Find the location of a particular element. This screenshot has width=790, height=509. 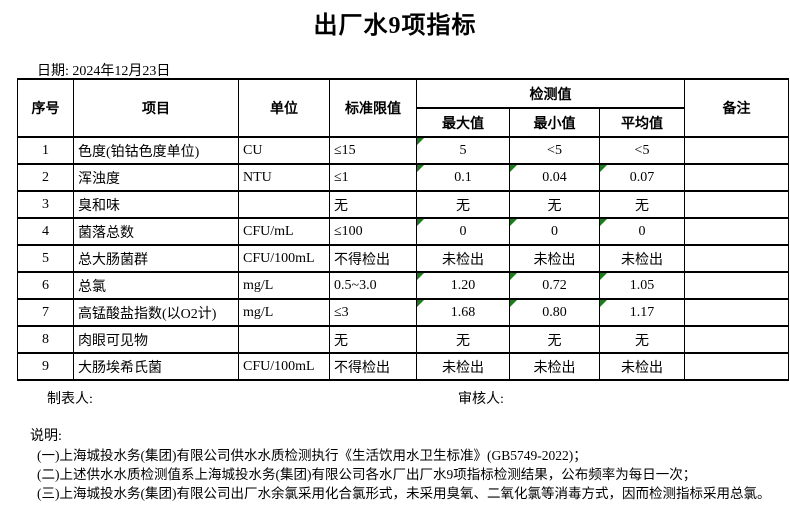

header-avg: 平均值 is located at coordinates (642, 122).